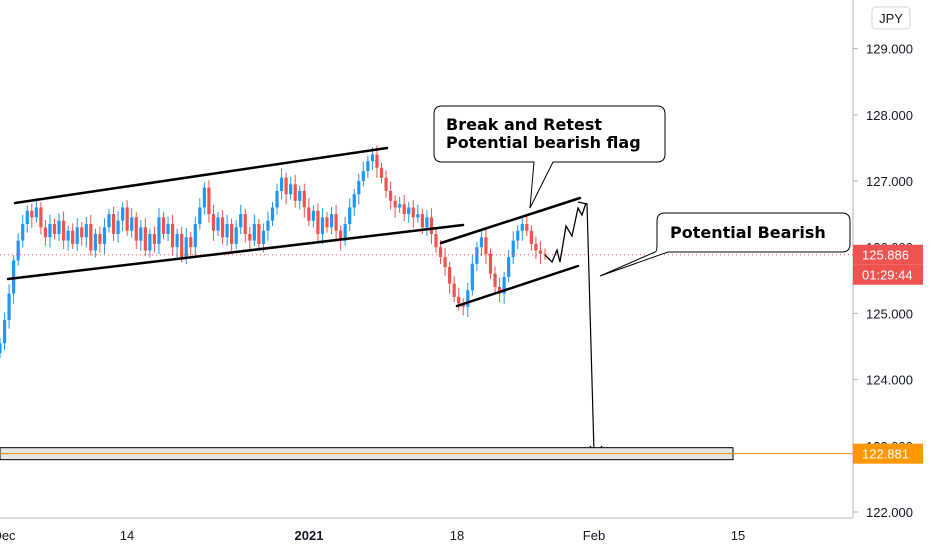  I want to click on flag-callout-box, so click(549, 157).